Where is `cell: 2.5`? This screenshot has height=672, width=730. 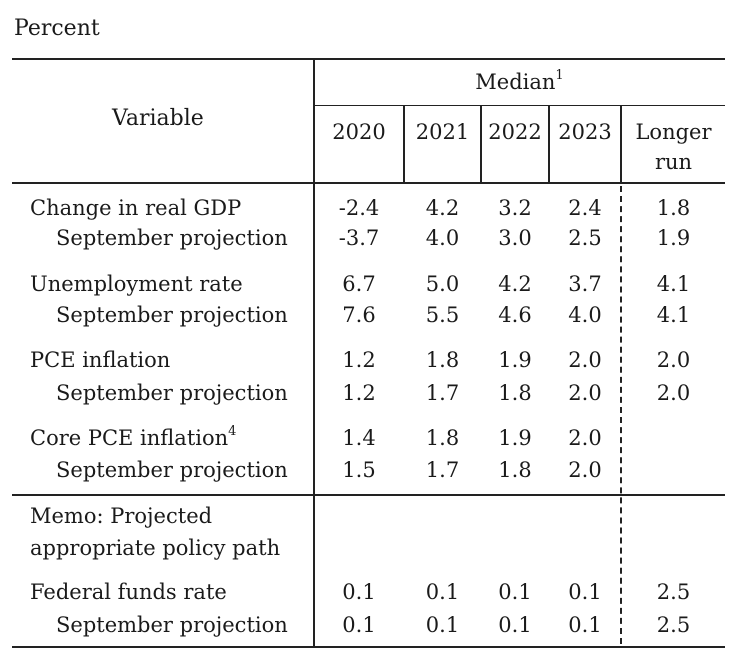 cell: 2.5 is located at coordinates (585, 238).